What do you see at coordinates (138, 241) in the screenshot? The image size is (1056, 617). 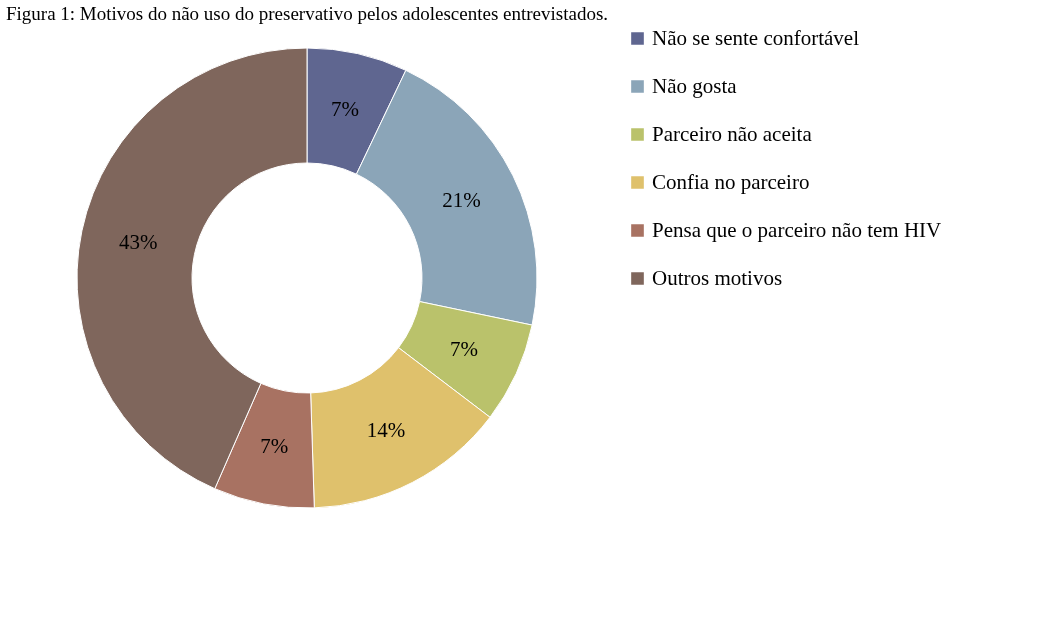 I see `data-label: 43%` at bounding box center [138, 241].